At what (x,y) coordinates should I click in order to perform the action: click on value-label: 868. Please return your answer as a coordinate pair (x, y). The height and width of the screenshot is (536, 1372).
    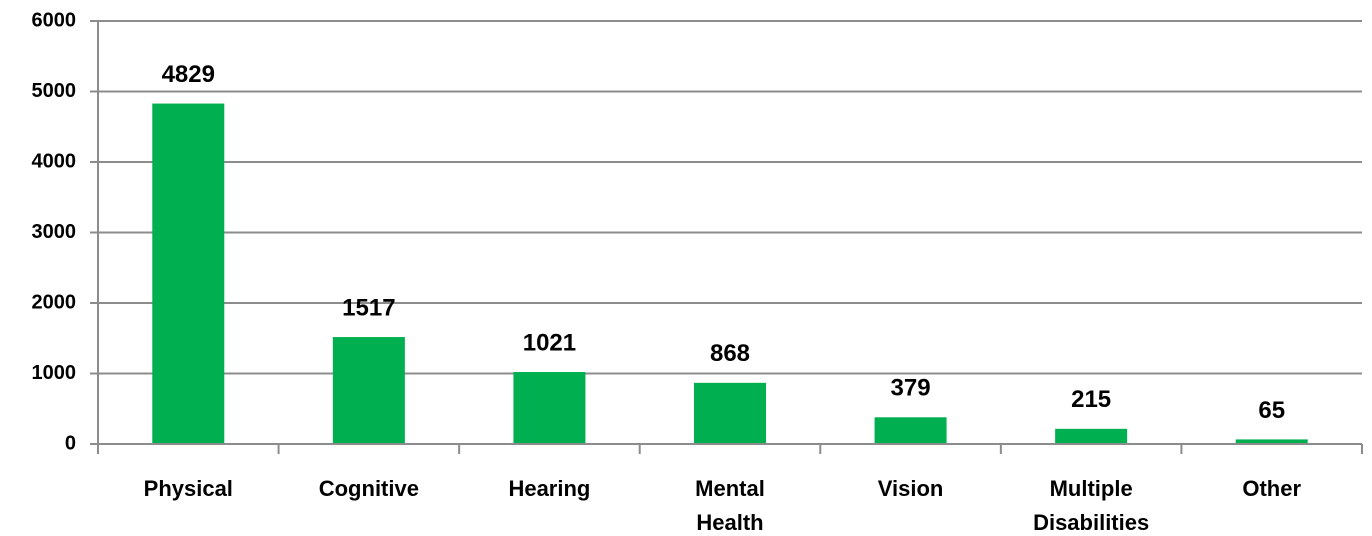
    Looking at the image, I should click on (730, 353).